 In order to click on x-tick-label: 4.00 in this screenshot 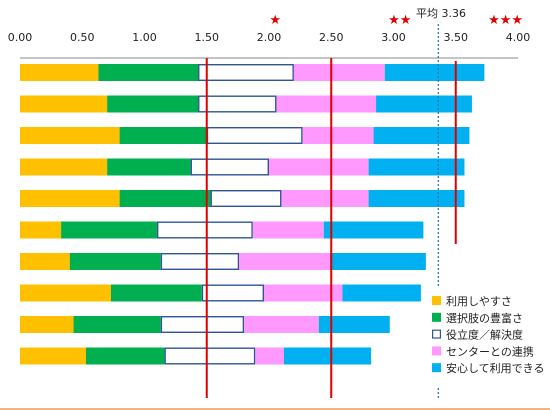, I will do `click(518, 37)`.